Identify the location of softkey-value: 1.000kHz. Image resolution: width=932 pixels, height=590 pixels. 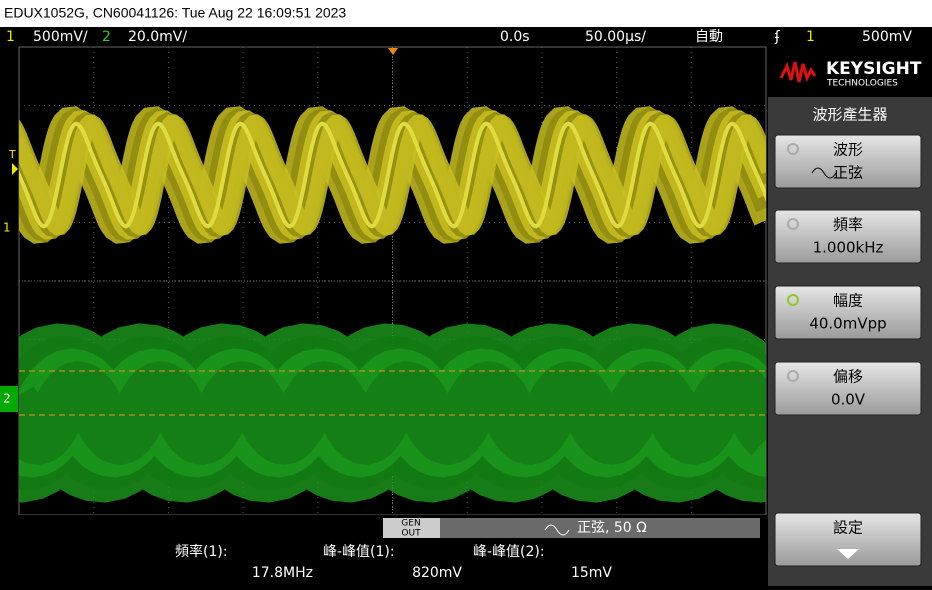
(848, 248).